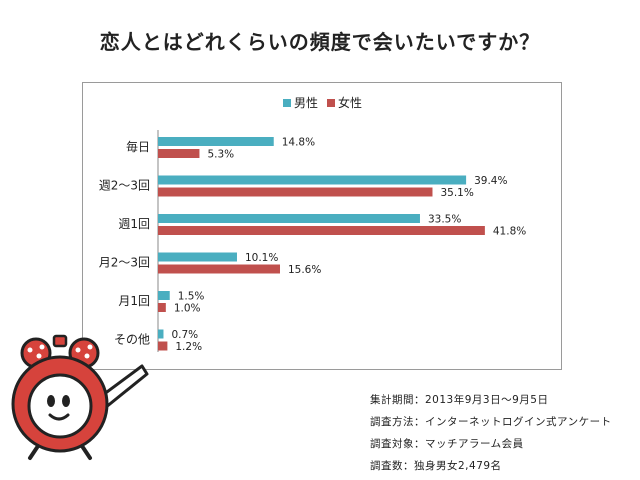 The width and height of the screenshot is (640, 480). What do you see at coordinates (306, 103) in the screenshot?
I see `legend-label-male: 男性` at bounding box center [306, 103].